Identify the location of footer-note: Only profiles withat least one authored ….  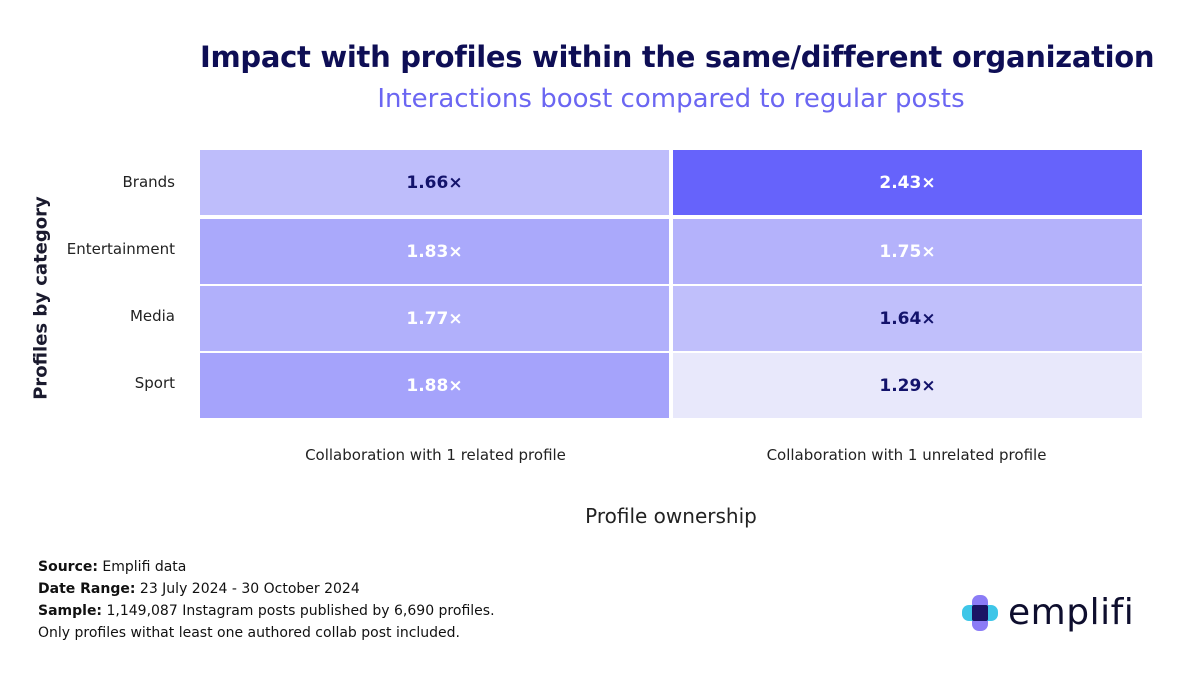
(249, 633).